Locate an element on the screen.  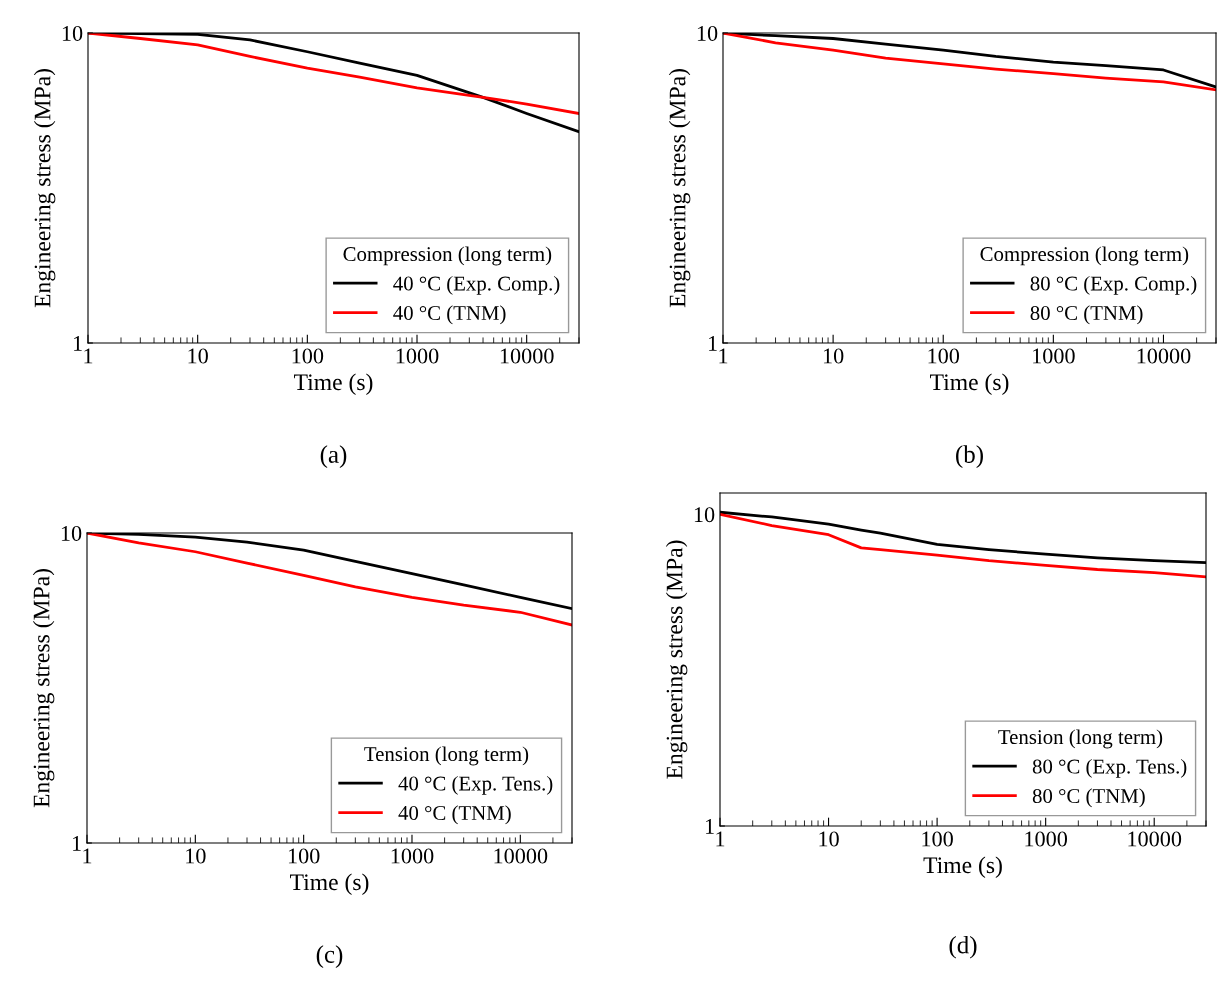
legend-label: 40 °C (Exp. Tens.) is located at coordinates (475, 785).